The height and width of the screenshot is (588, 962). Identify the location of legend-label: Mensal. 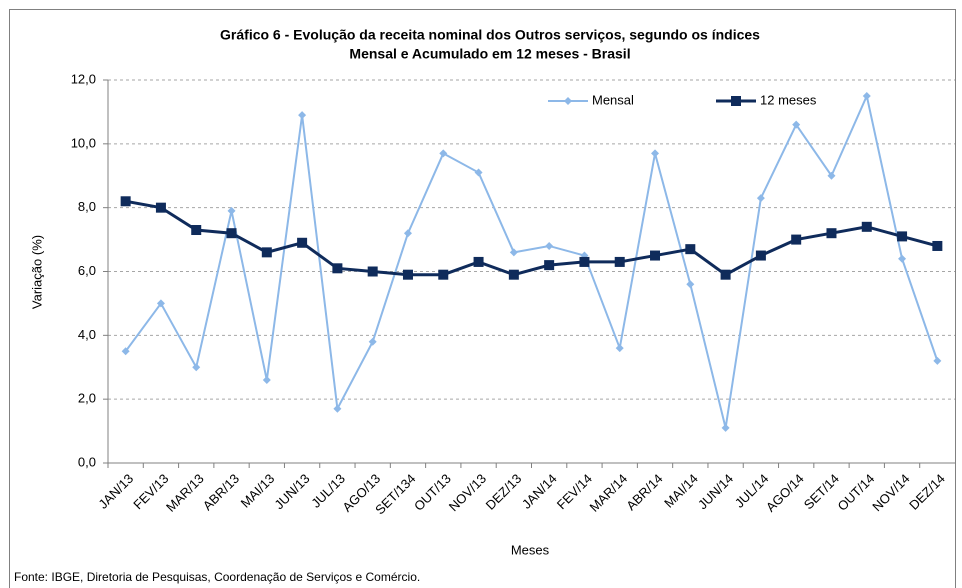
(613, 99).